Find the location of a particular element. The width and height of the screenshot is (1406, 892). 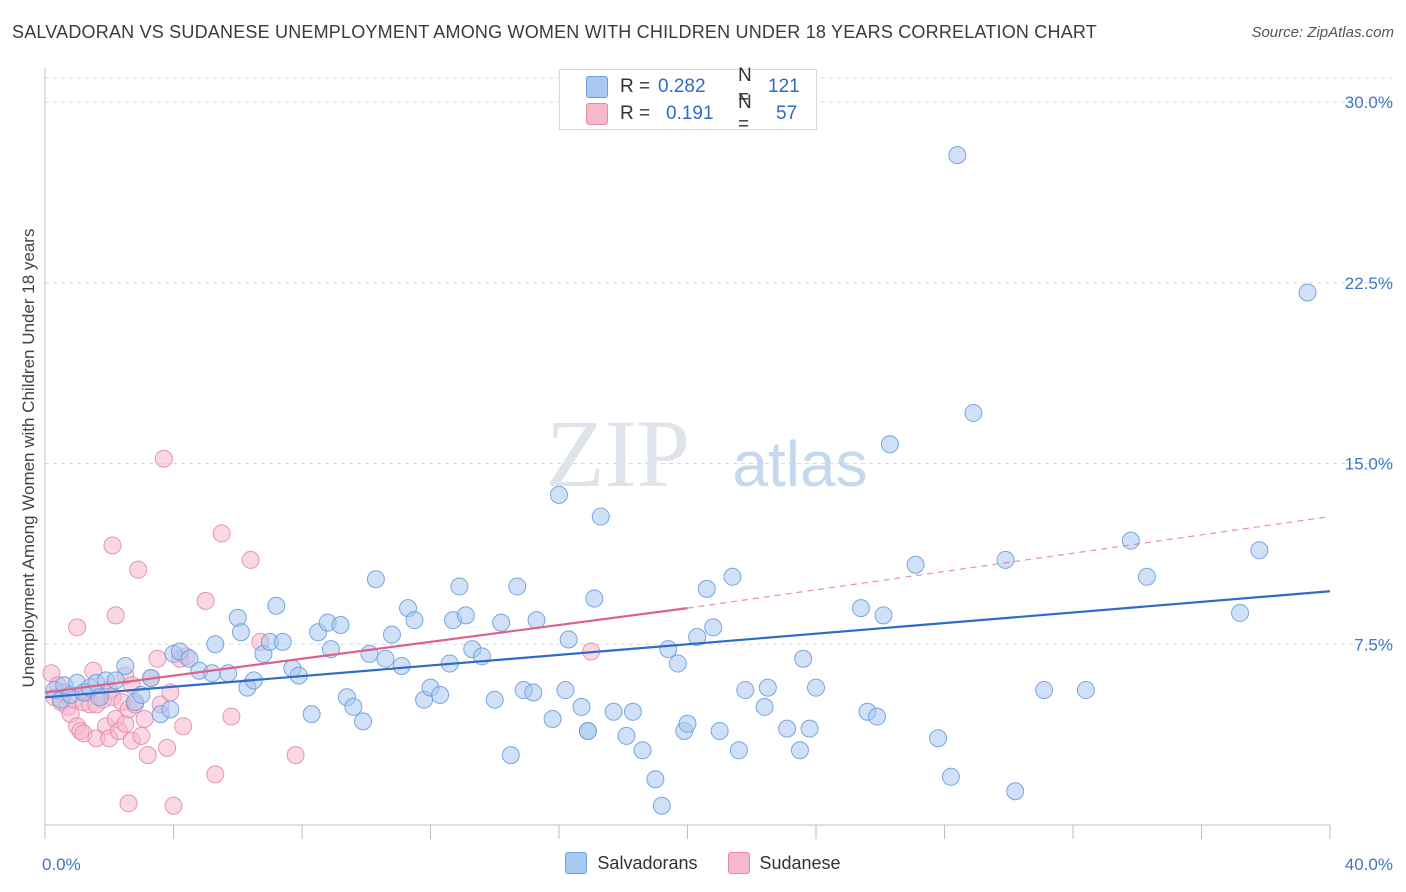

legend-item-salvadorans: Salvadorans is located at coordinates (631, 863).